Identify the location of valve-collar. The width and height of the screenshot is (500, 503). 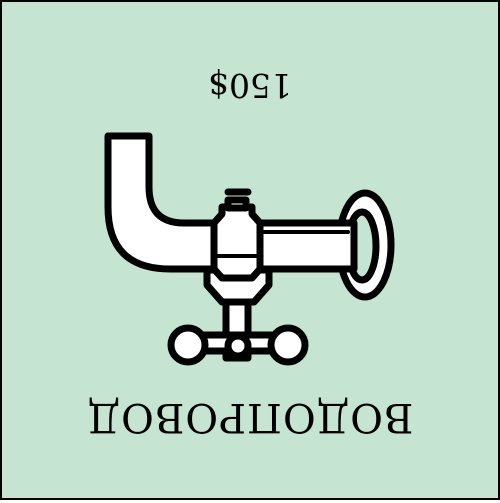
(237, 242).